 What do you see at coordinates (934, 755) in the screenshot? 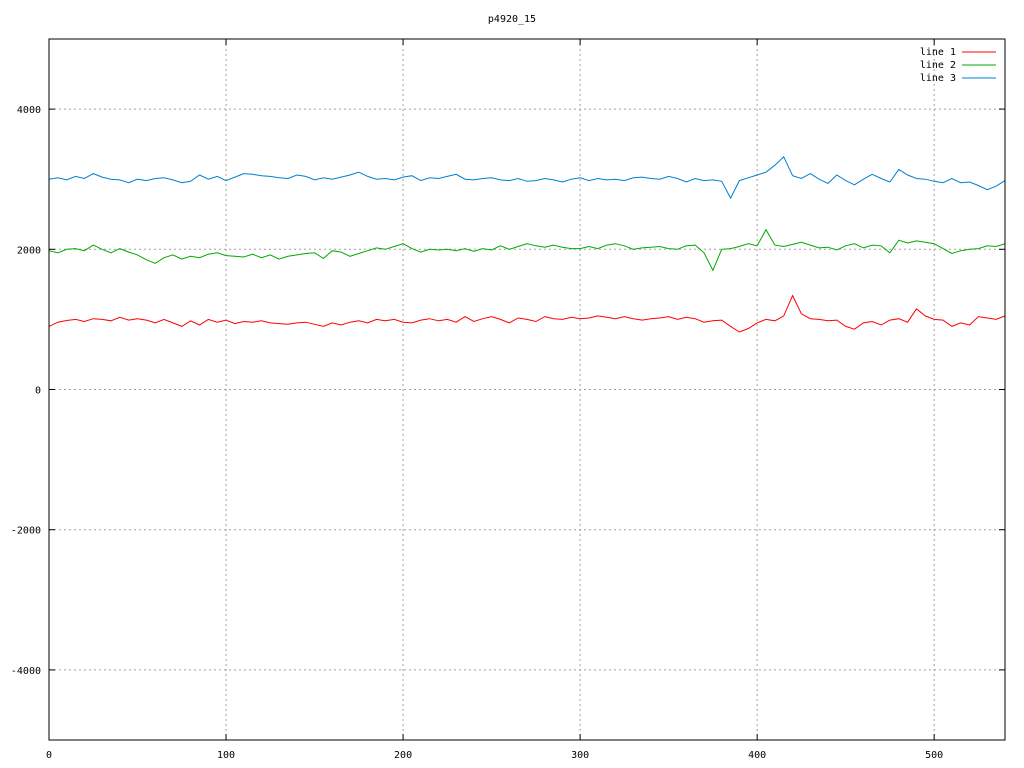
I see `x-tick-label: 500` at bounding box center [934, 755].